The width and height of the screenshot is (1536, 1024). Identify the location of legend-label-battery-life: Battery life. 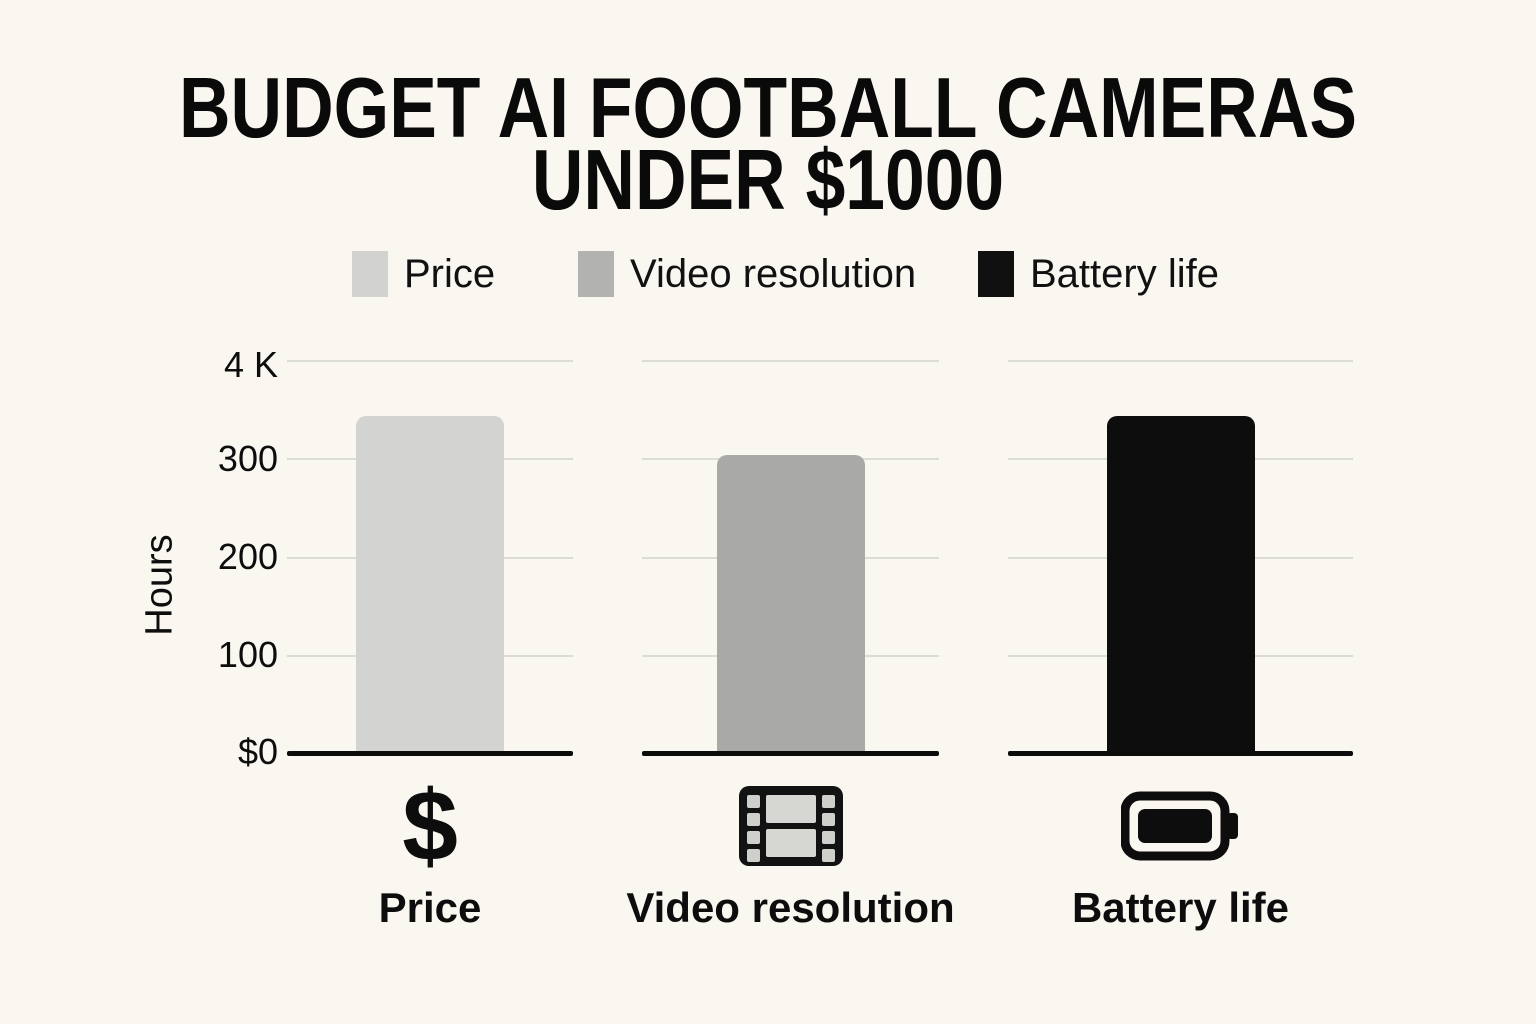
(1124, 273).